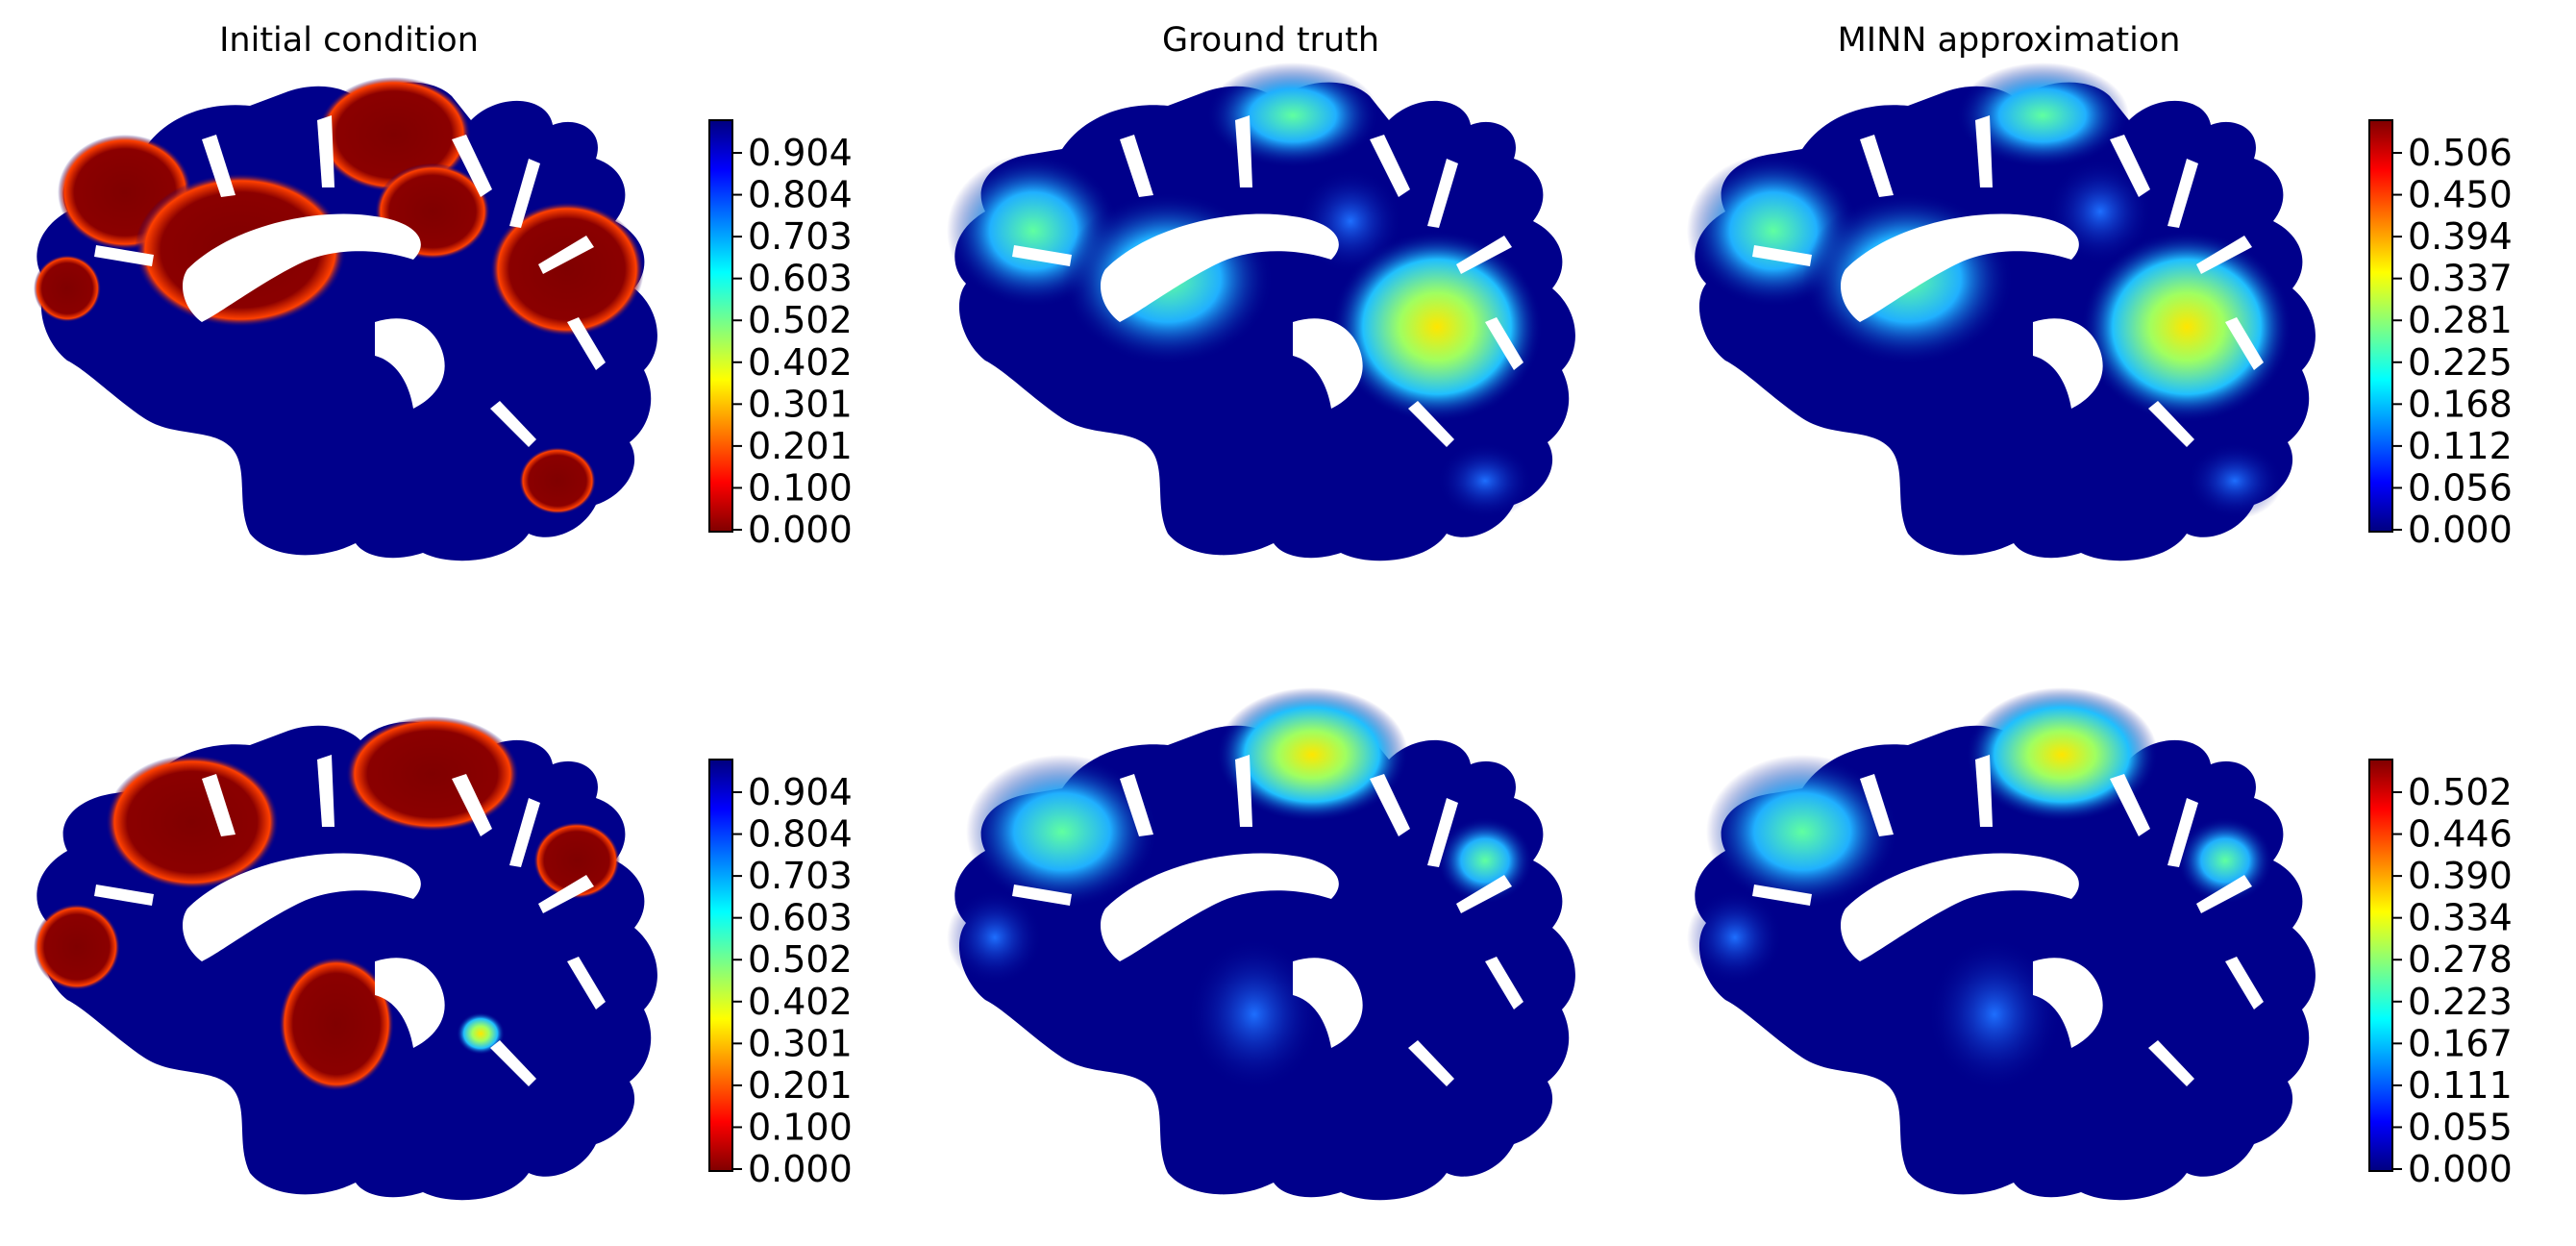 The width and height of the screenshot is (2576, 1246). I want to click on colorbar-tick-label: 0.111, so click(2460, 1086).